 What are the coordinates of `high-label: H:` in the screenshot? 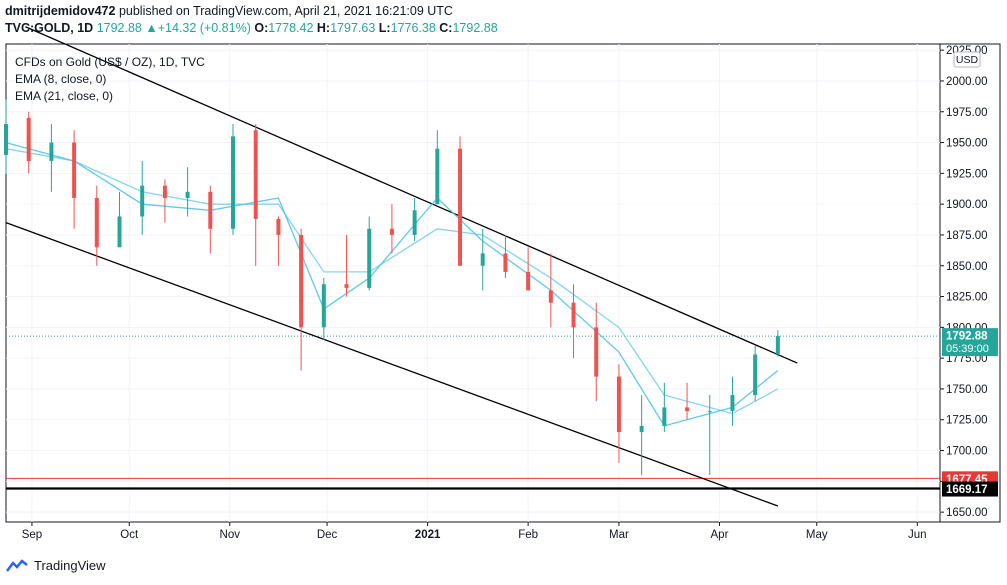 It's located at (323, 28).